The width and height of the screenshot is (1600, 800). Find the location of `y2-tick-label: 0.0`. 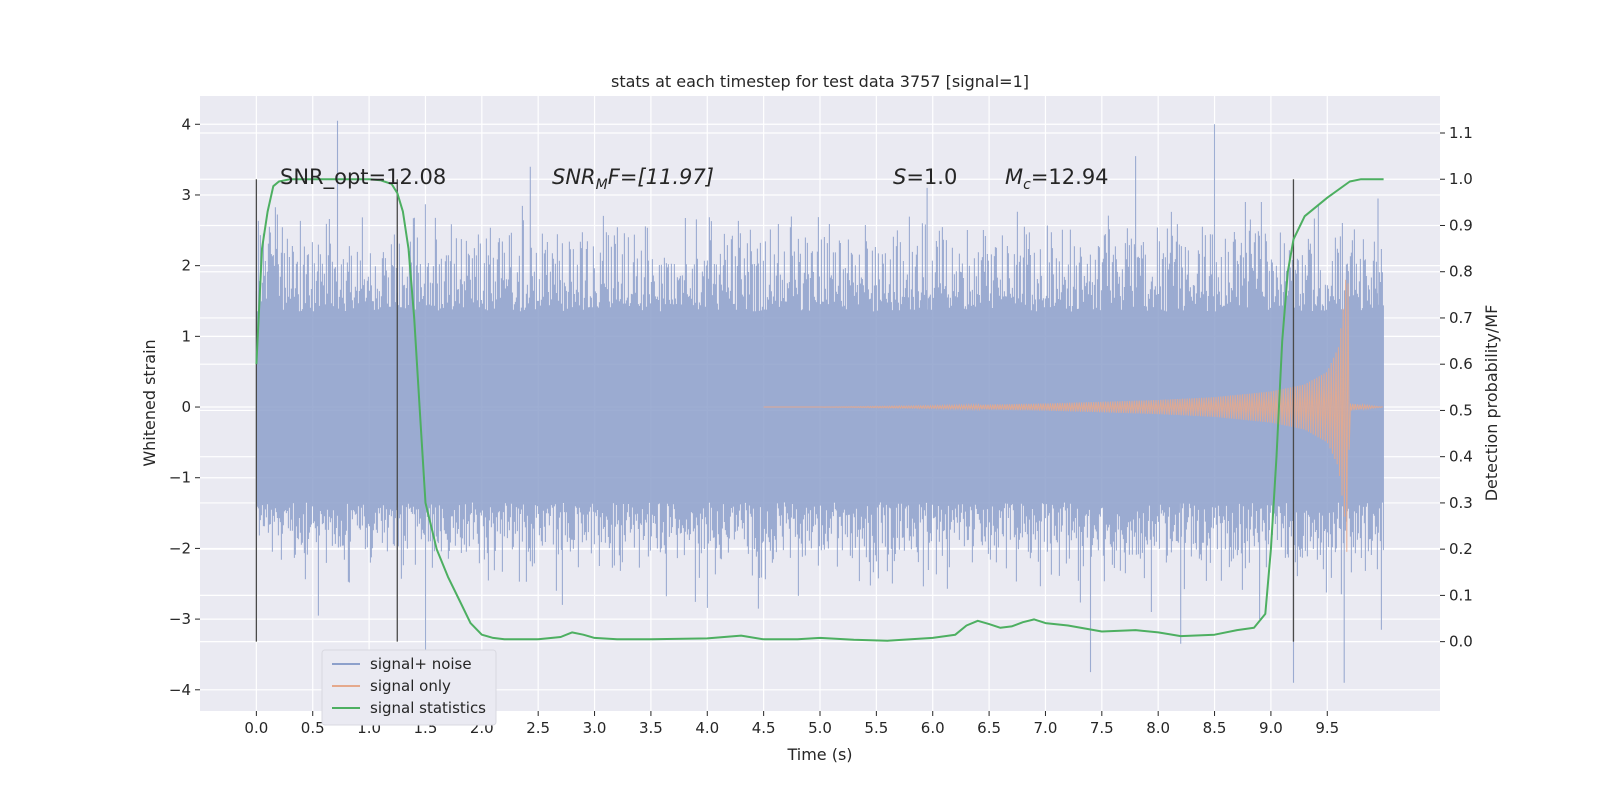

y2-tick-label: 0.0 is located at coordinates (1461, 642).